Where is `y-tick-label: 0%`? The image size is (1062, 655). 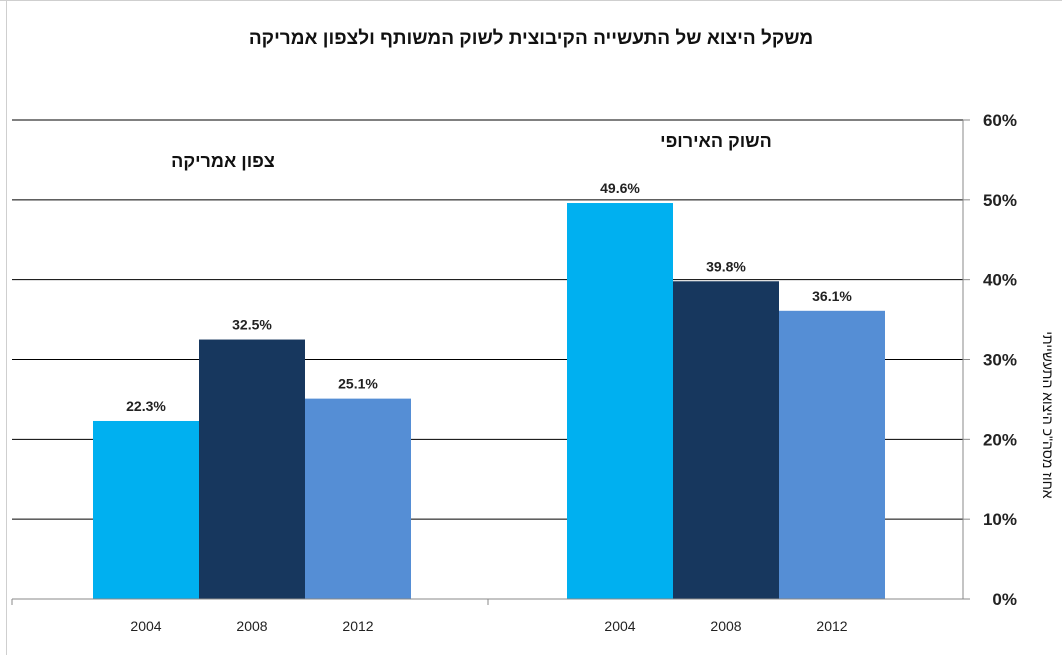
y-tick-label: 0% is located at coordinates (1004, 599).